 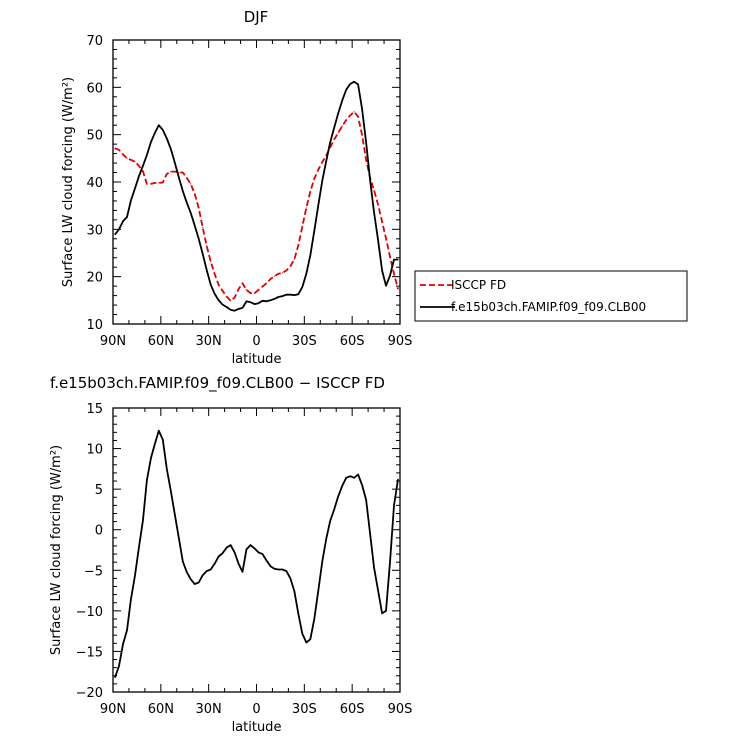 I want to click on x-tick-label: 90S, so click(x=400, y=341).